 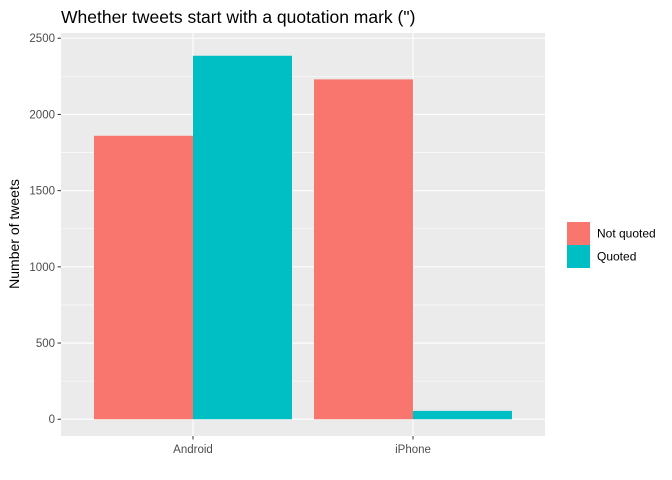 What do you see at coordinates (242, 237) in the screenshot?
I see `bar-android-quoted` at bounding box center [242, 237].